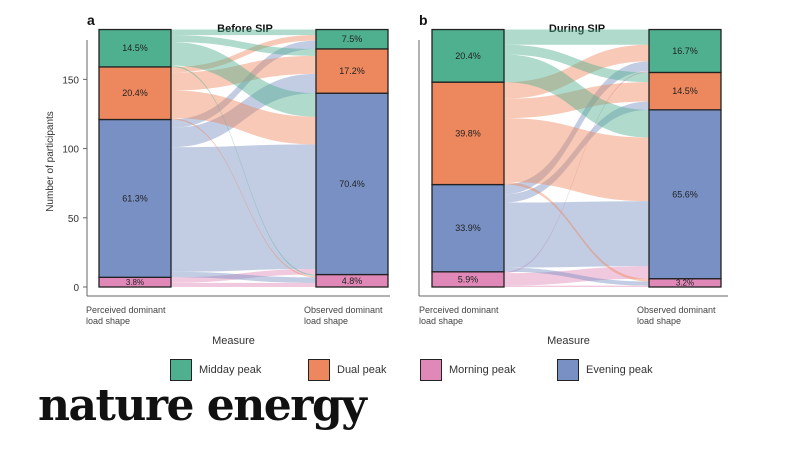  I want to click on legend-item-morning-peak: Morning peak, so click(468, 370).